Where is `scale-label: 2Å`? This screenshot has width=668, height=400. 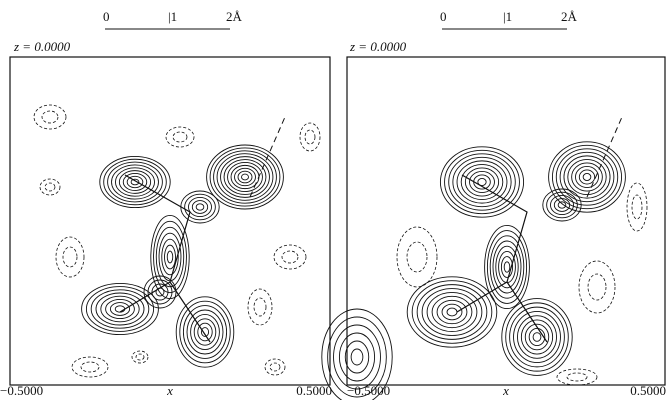
scale-label: 2Å is located at coordinates (234, 16).